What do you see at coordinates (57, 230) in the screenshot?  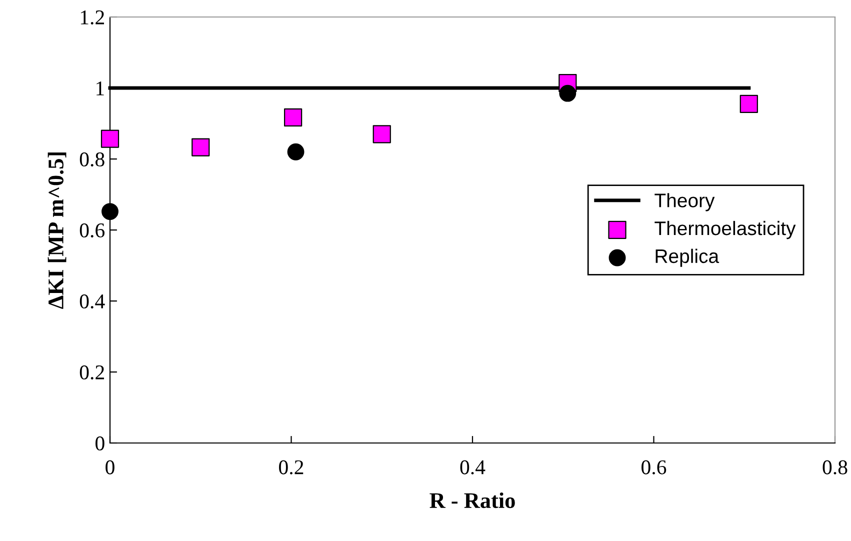 I see `y-axis-title: ΔKI [MP m^0.5]` at bounding box center [57, 230].